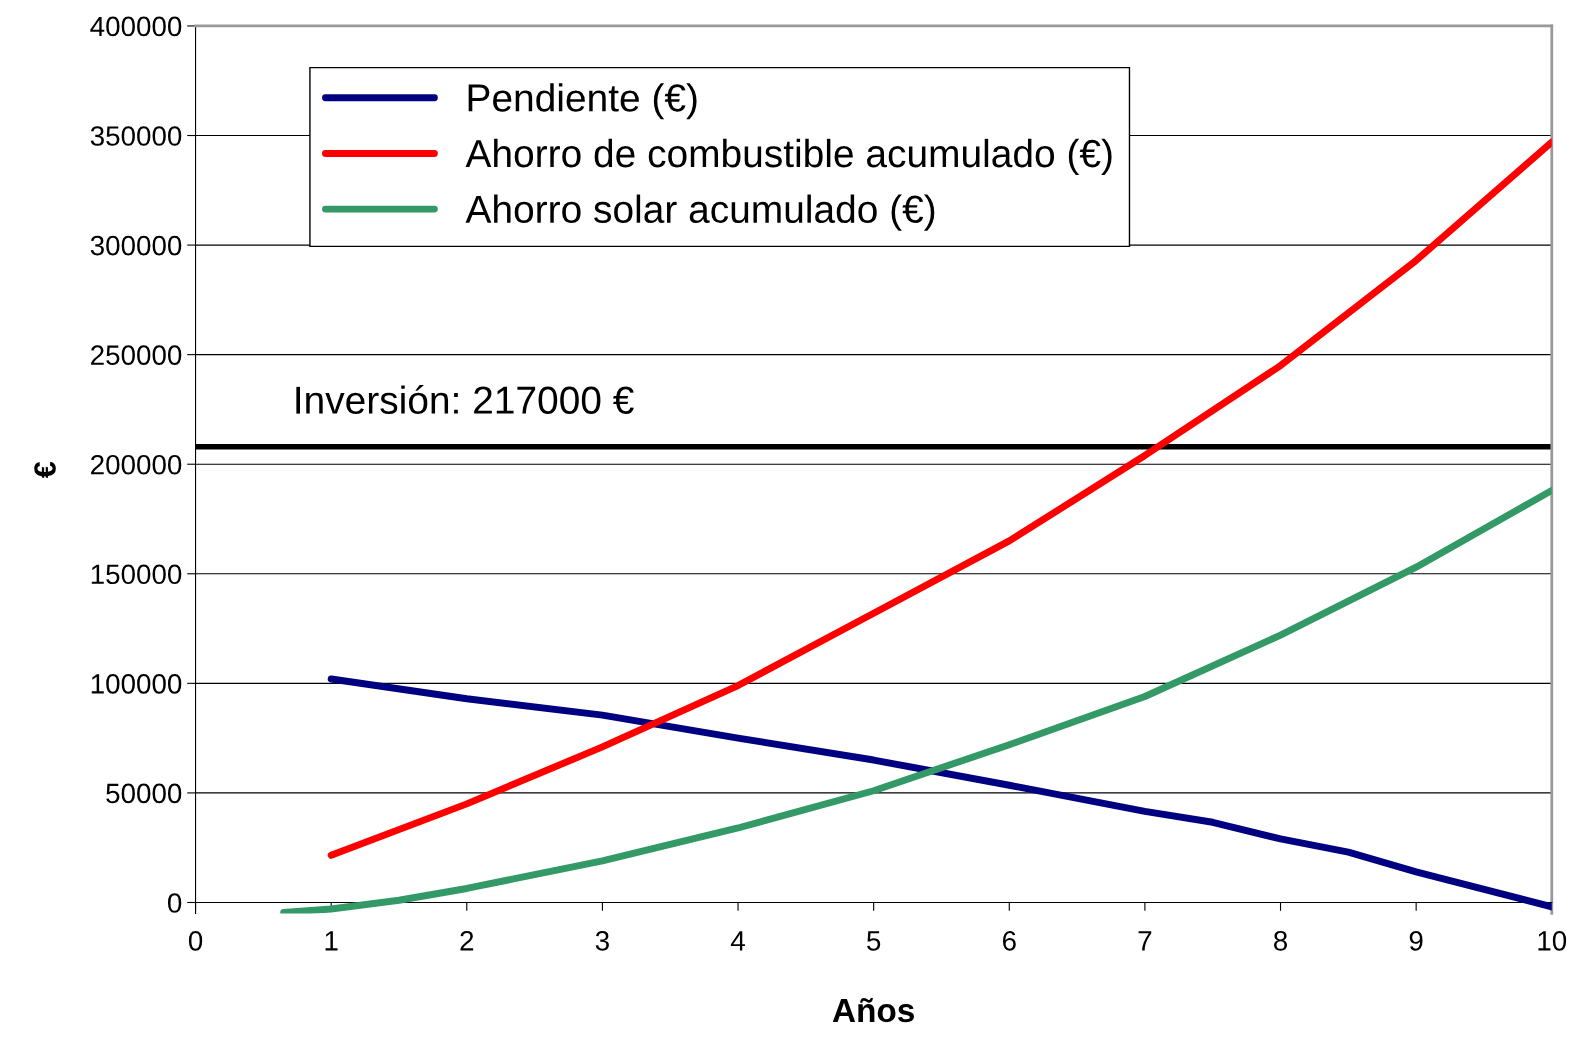 The width and height of the screenshot is (1577, 1038). I want to click on legend-label: Pendiente (€), so click(582, 101).